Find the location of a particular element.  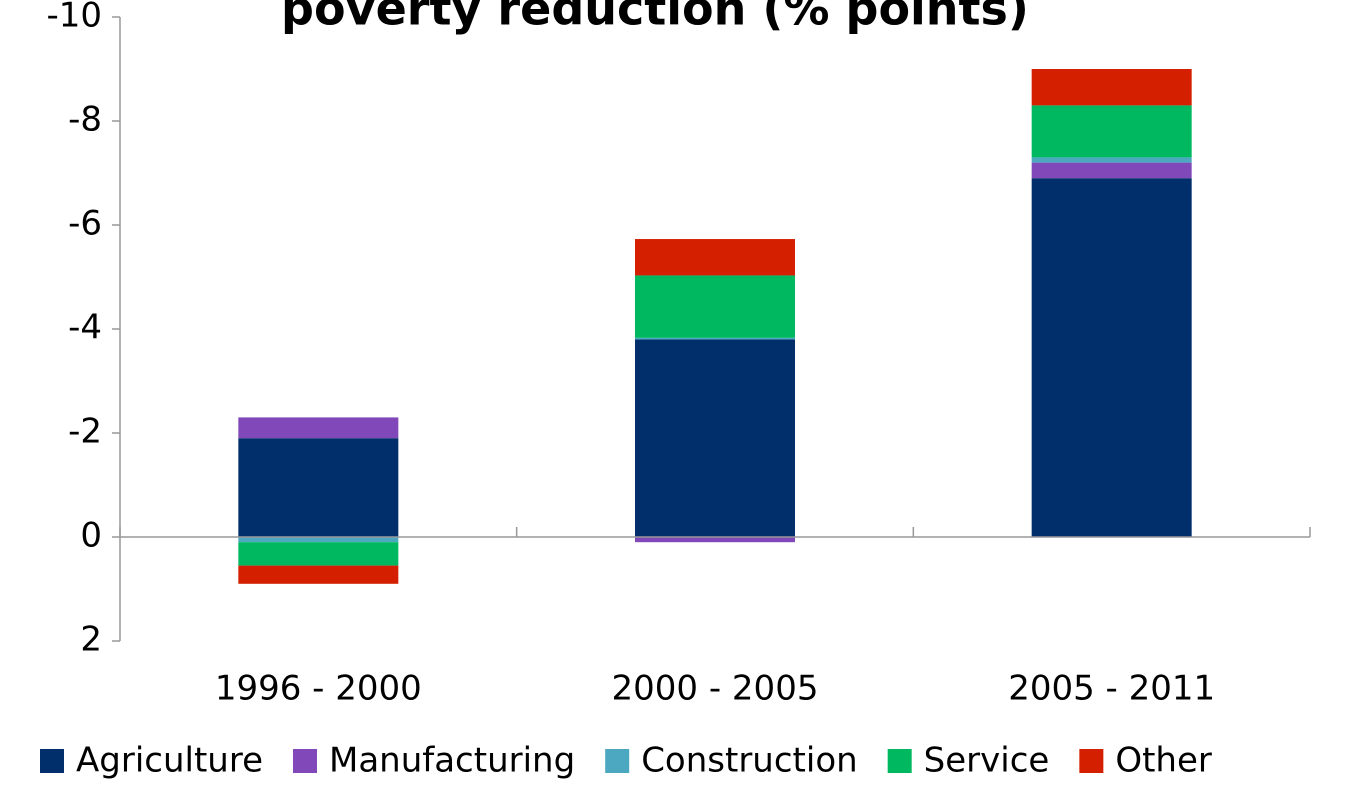

chart-title: poverty reduction (% points) is located at coordinates (655, 18).